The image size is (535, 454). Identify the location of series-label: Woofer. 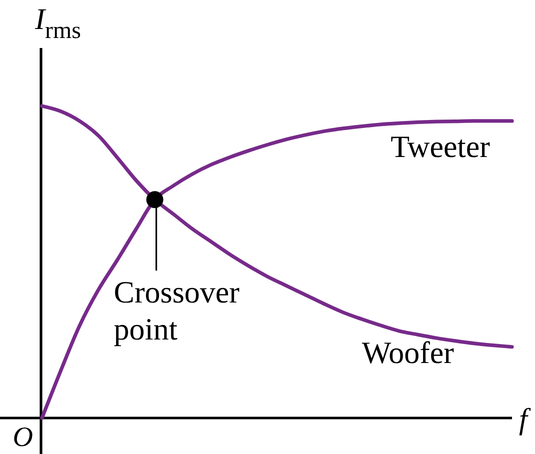
(408, 352).